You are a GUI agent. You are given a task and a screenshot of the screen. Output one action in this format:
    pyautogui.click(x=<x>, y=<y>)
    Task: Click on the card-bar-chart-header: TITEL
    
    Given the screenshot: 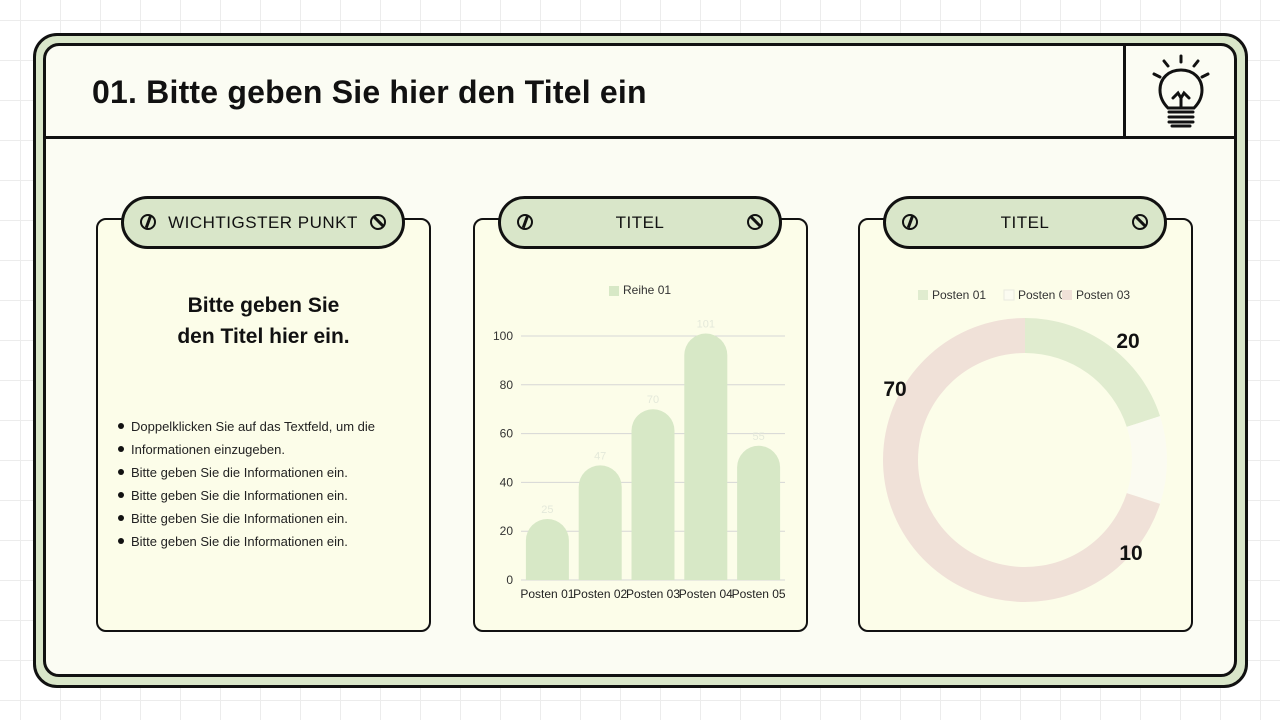 What is the action you would take?
    pyautogui.click(x=640, y=222)
    